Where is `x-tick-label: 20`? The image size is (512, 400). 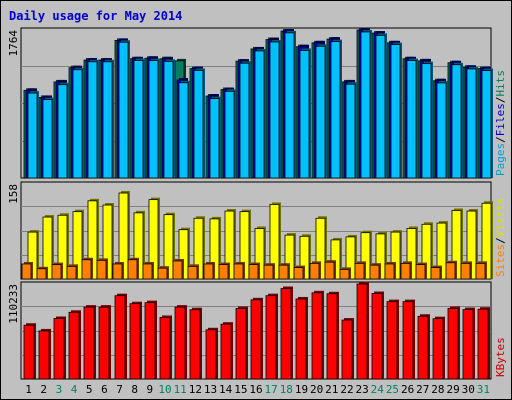 x-tick-label: 20 is located at coordinates (316, 389).